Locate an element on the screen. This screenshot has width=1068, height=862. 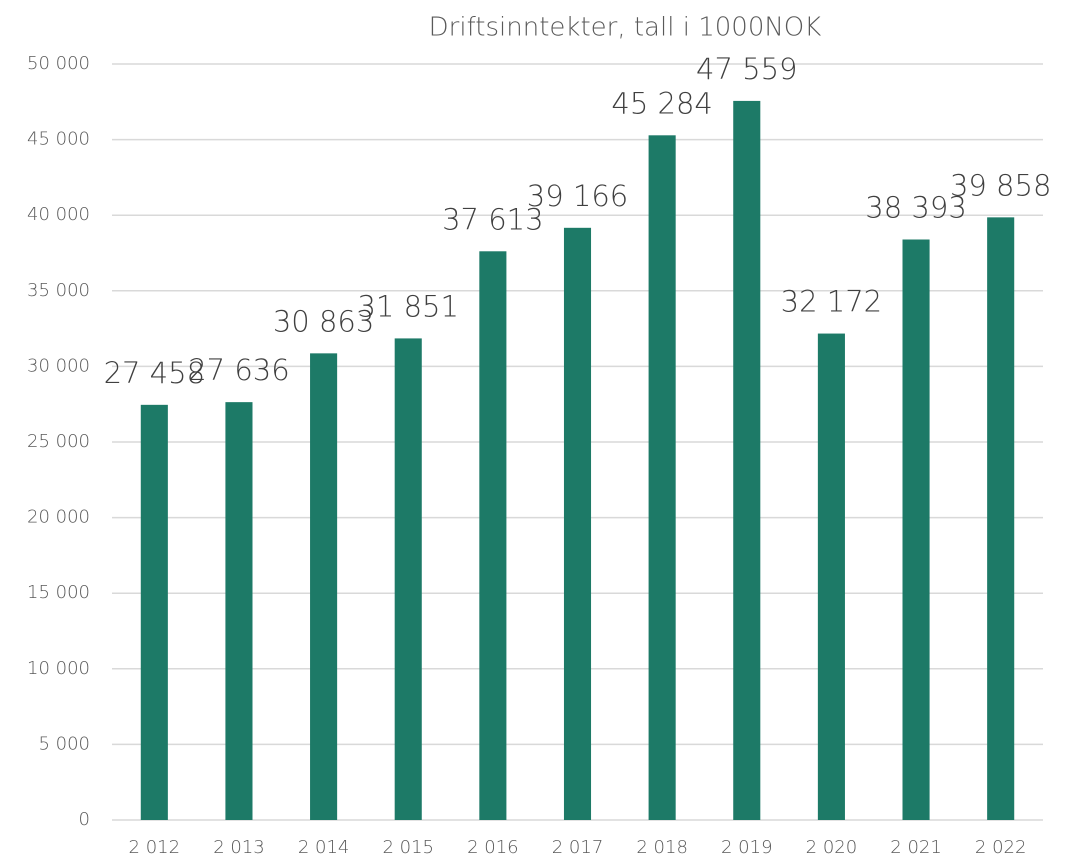
data-label: 45 284 is located at coordinates (661, 103).